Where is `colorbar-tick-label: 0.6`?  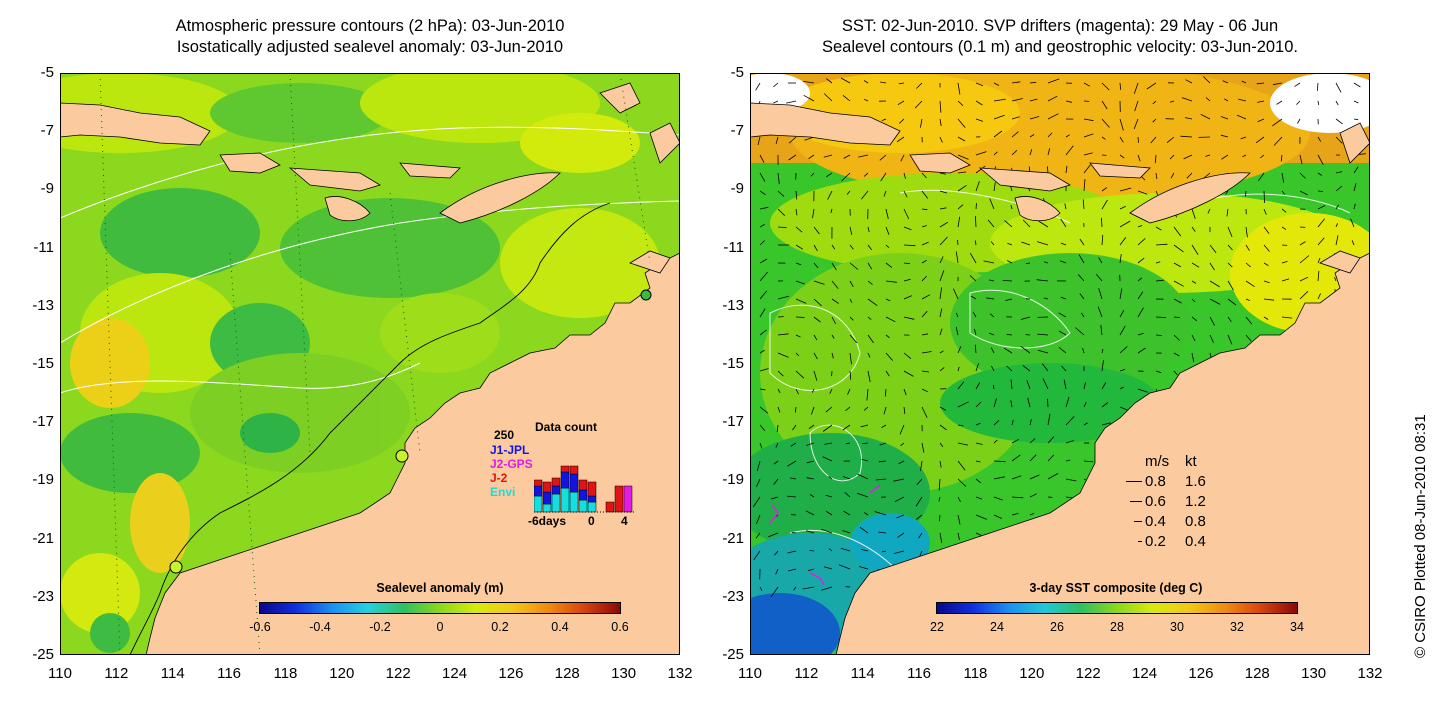
colorbar-tick-label: 0.6 is located at coordinates (620, 627).